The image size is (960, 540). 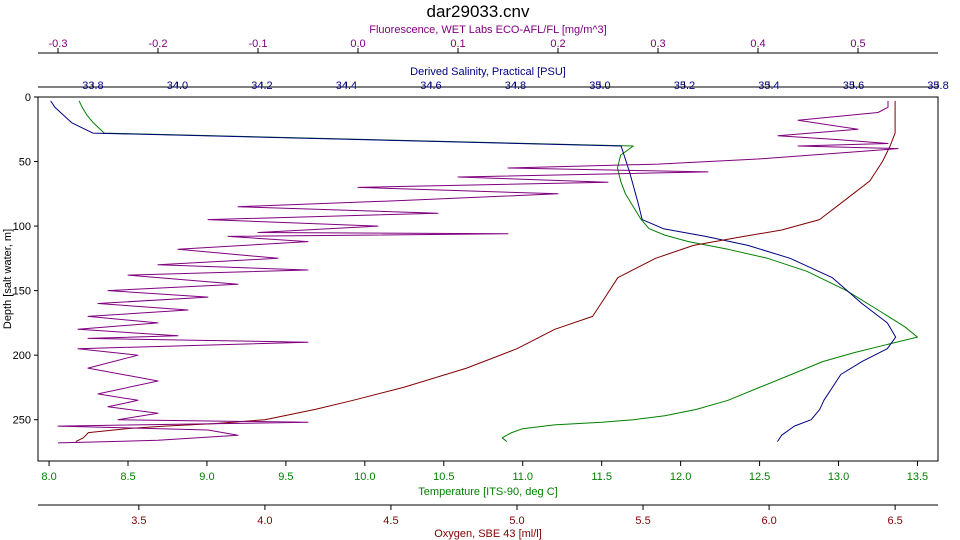 What do you see at coordinates (127, 477) in the screenshot?
I see `temperature-tick-label-1: 8.5` at bounding box center [127, 477].